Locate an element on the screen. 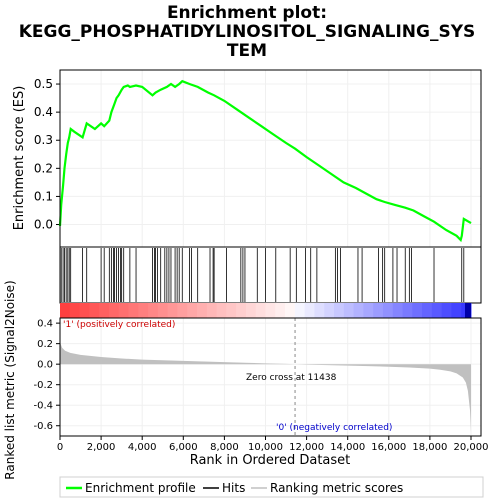  enrichment-y-tick-label-4: 0.4 is located at coordinates (43, 112).